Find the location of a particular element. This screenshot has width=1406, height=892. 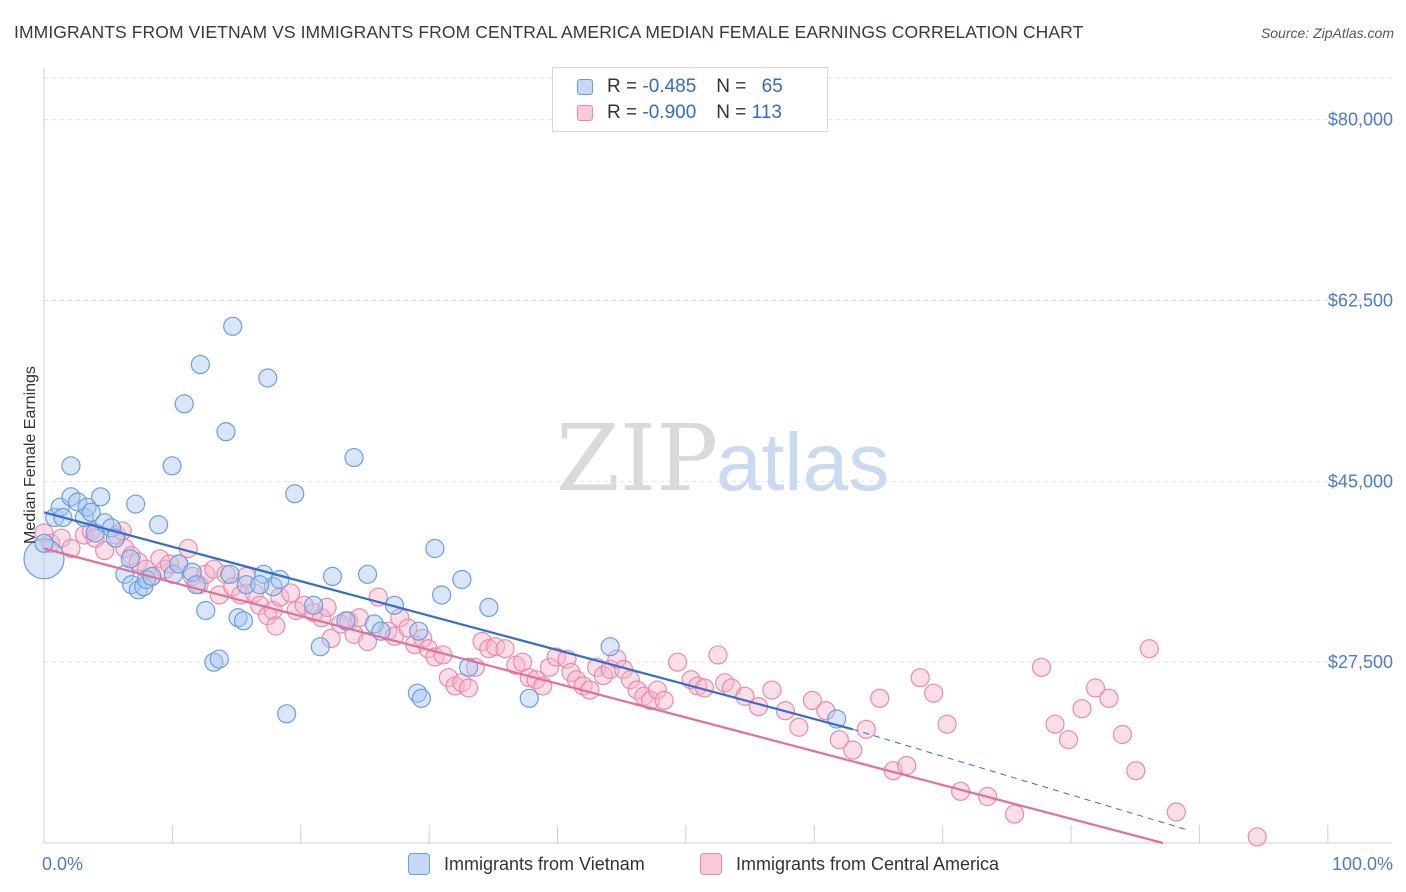

x-tick-label-start: 0.0% is located at coordinates (62, 864).